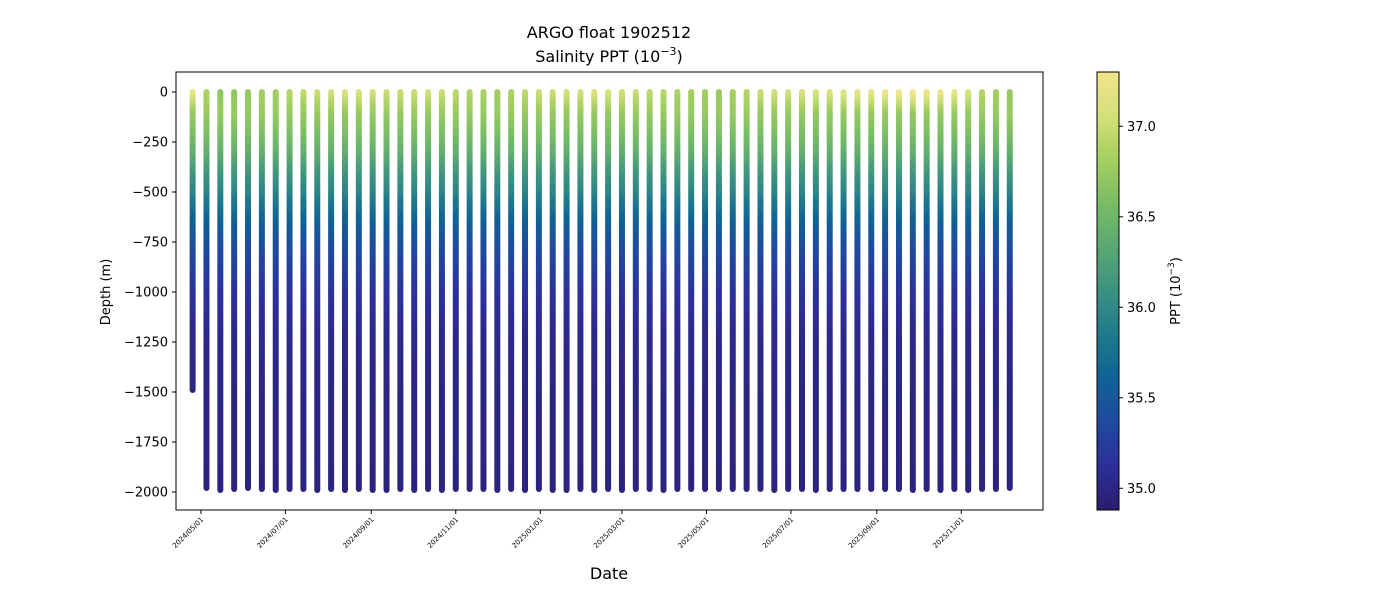 Image resolution: width=1400 pixels, height=600 pixels. I want to click on chart-subtitle: Salinity PPT (10−3), so click(609, 55).